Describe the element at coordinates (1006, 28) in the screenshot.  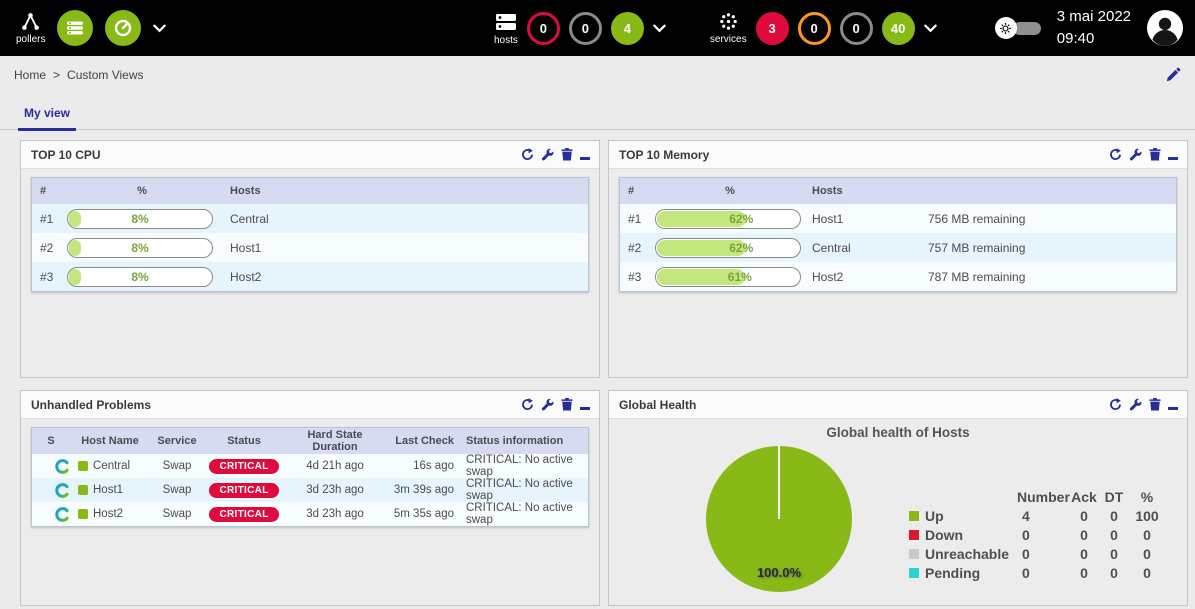
I see `gear-icon` at that location.